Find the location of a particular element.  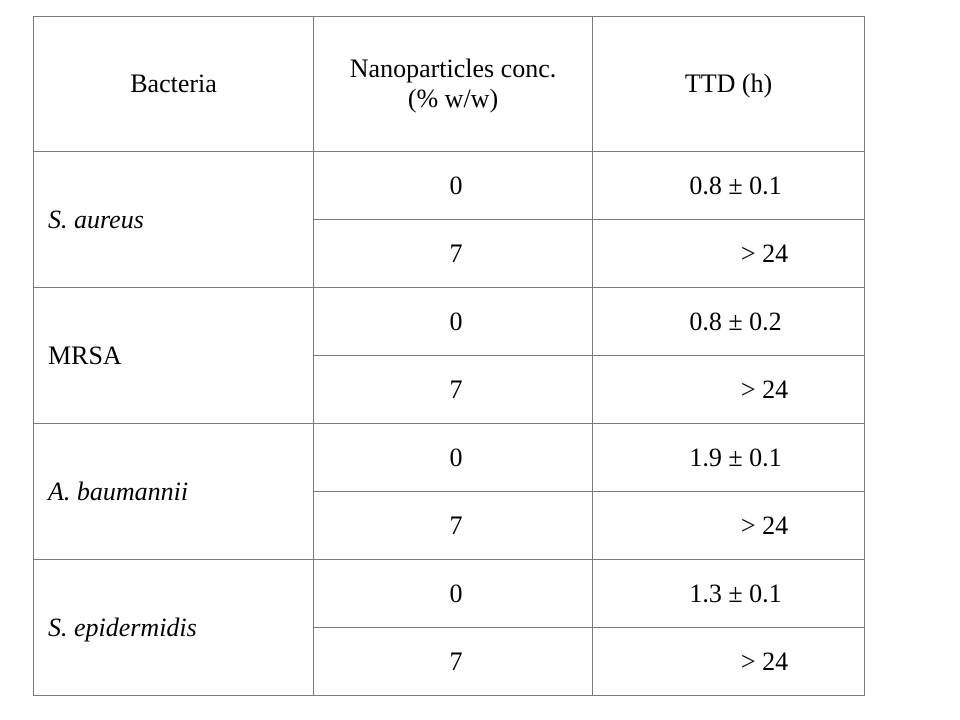

ttd-cell: 1.3 ± 0.1 is located at coordinates (728, 593).